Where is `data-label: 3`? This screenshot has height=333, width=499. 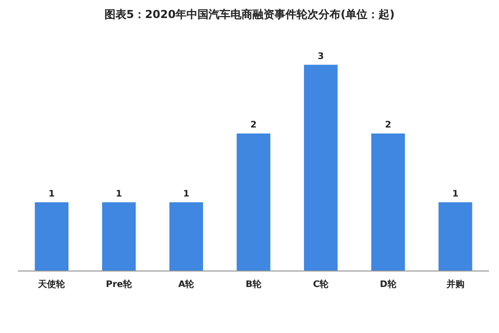
data-label: 3 is located at coordinates (321, 57).